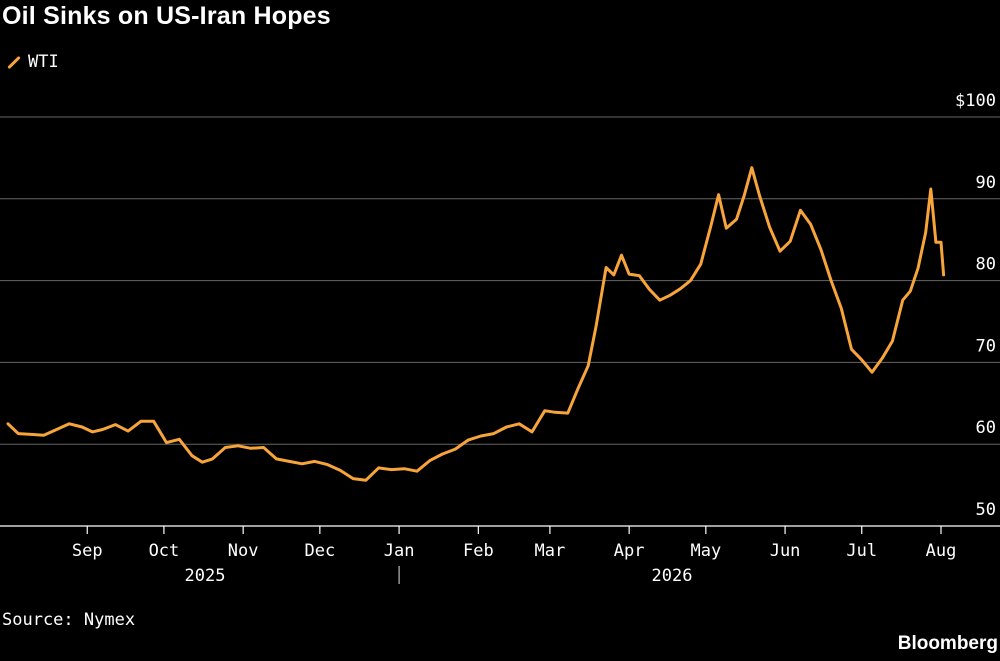  Describe the element at coordinates (672, 576) in the screenshot. I see `x-year-label: 2026` at that location.